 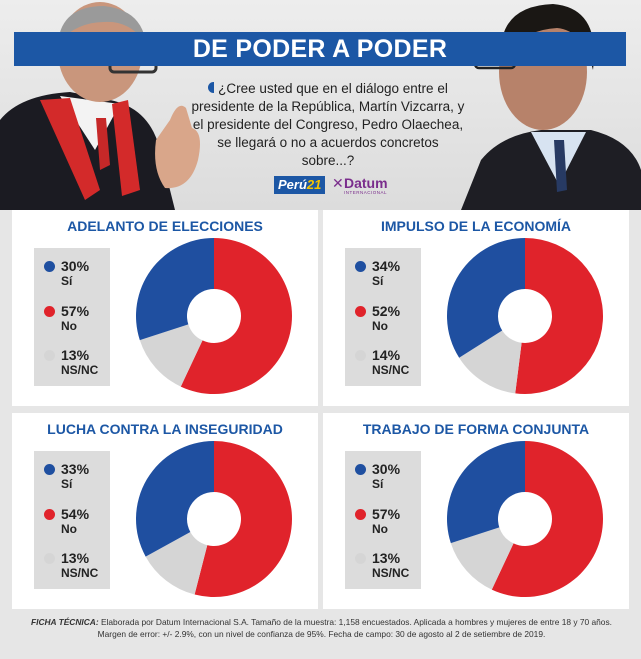 I want to click on panel-title: LUCHA CONTRA LA INSEGURIDAD, so click(x=165, y=429).